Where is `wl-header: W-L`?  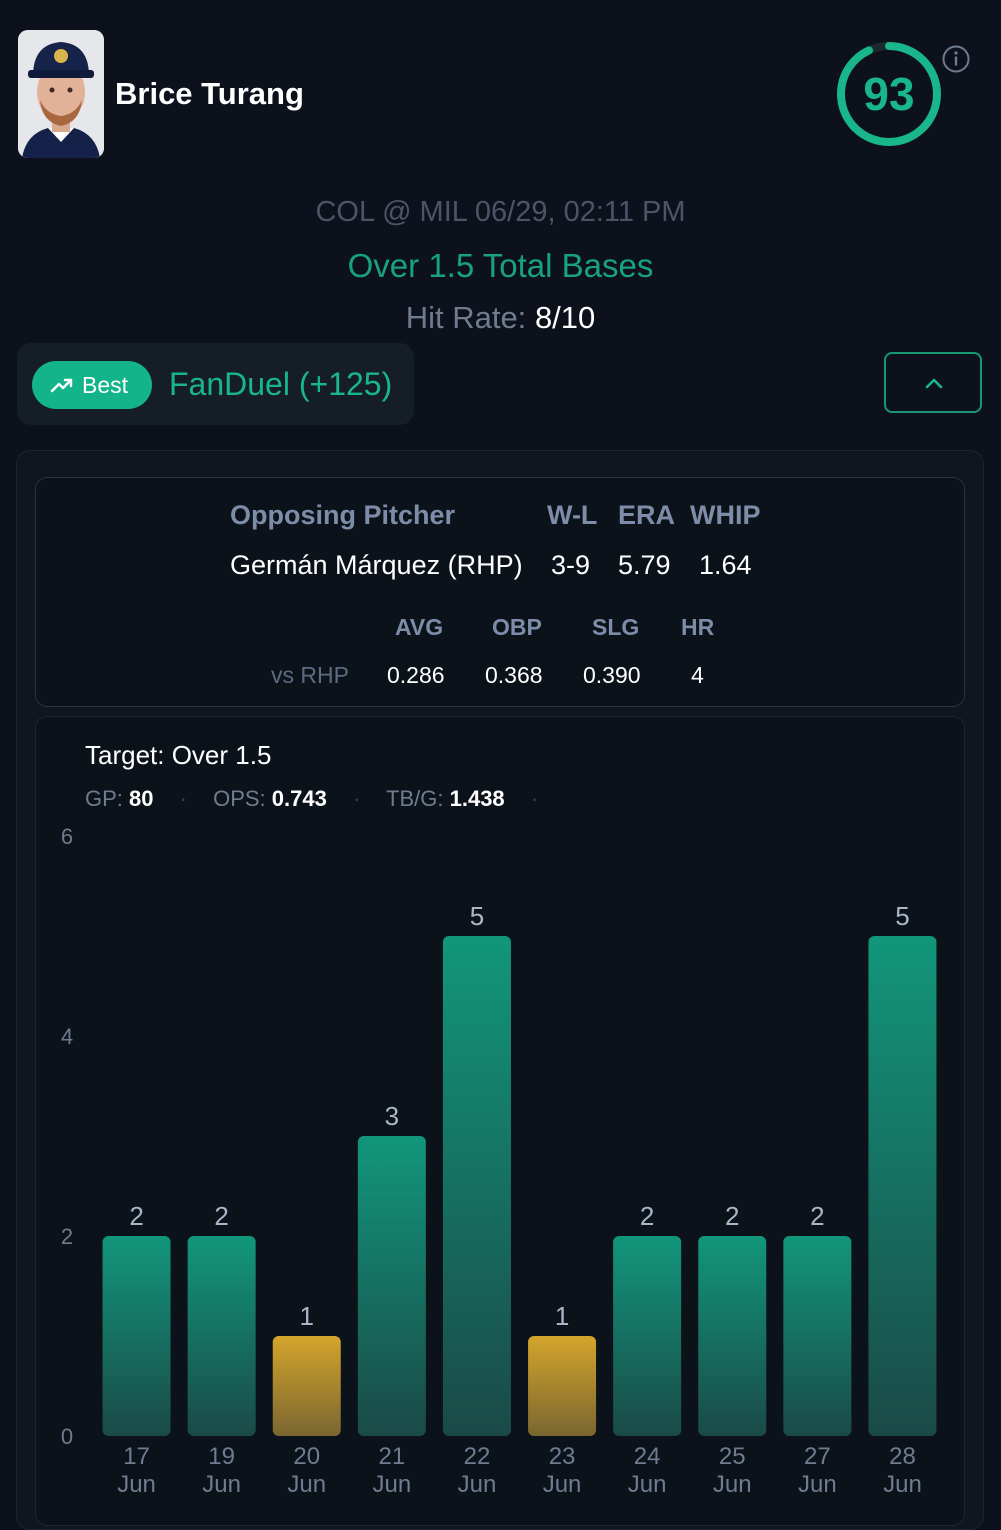
wl-header: W-L is located at coordinates (572, 515).